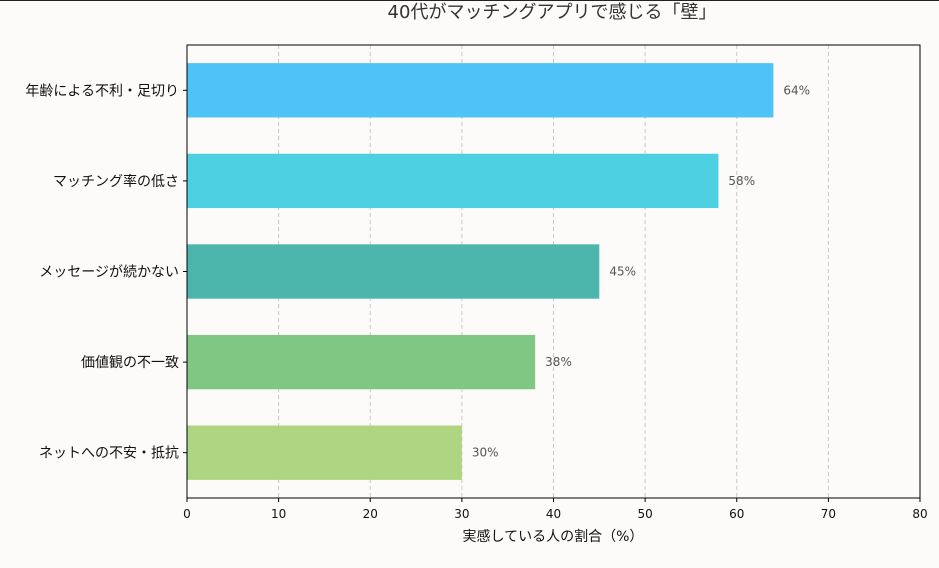 Image resolution: width=939 pixels, height=568 pixels. I want to click on x-tick-label: 50, so click(644, 514).